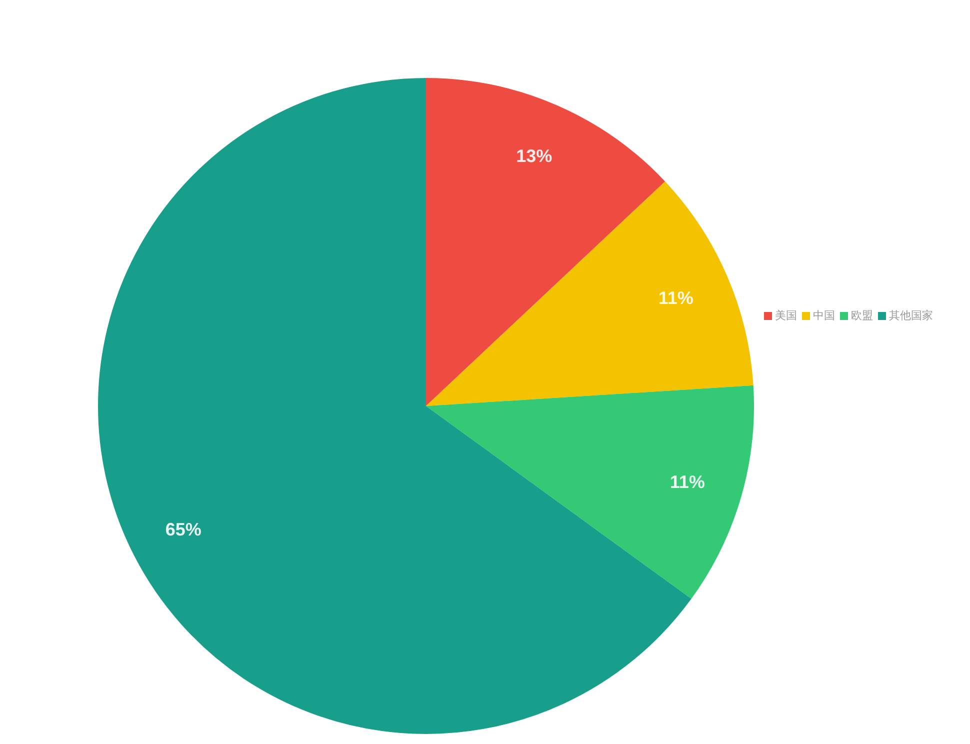 This screenshot has height=744, width=970. I want to click on data-label: 65%, so click(183, 530).